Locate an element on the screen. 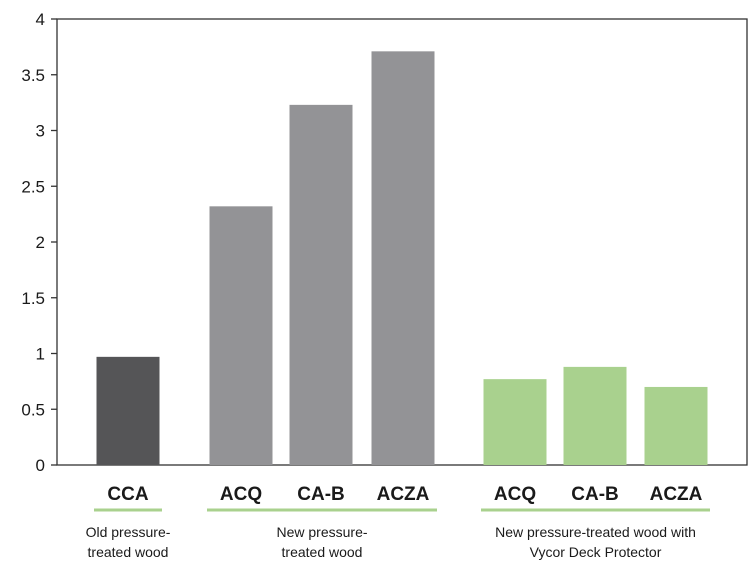 Image resolution: width=748 pixels, height=570 pixels. y-tick-label: 3 is located at coordinates (40, 131).